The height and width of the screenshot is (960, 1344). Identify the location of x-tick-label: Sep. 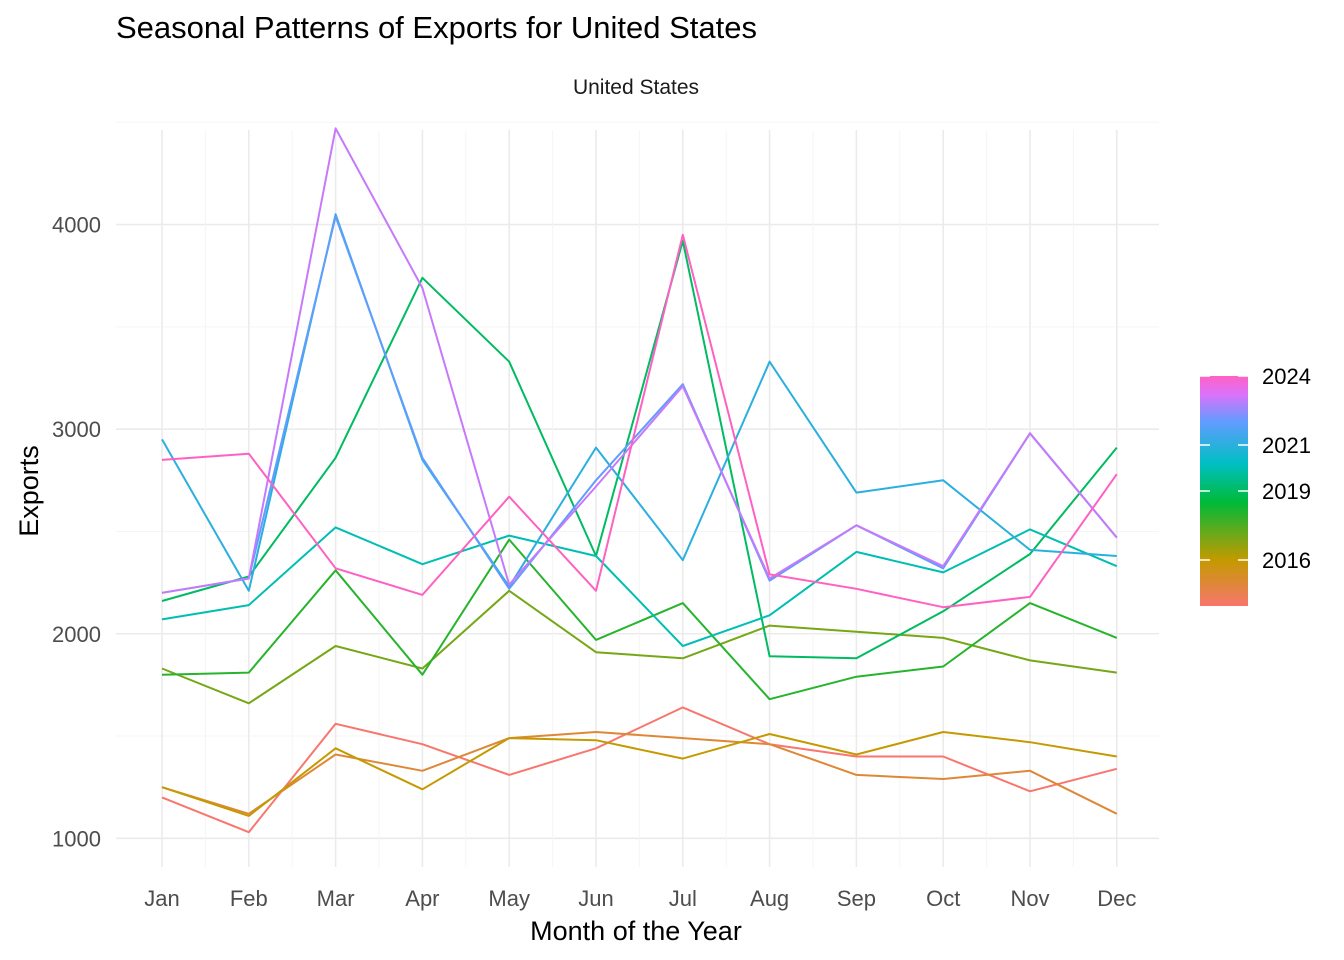
(856, 898).